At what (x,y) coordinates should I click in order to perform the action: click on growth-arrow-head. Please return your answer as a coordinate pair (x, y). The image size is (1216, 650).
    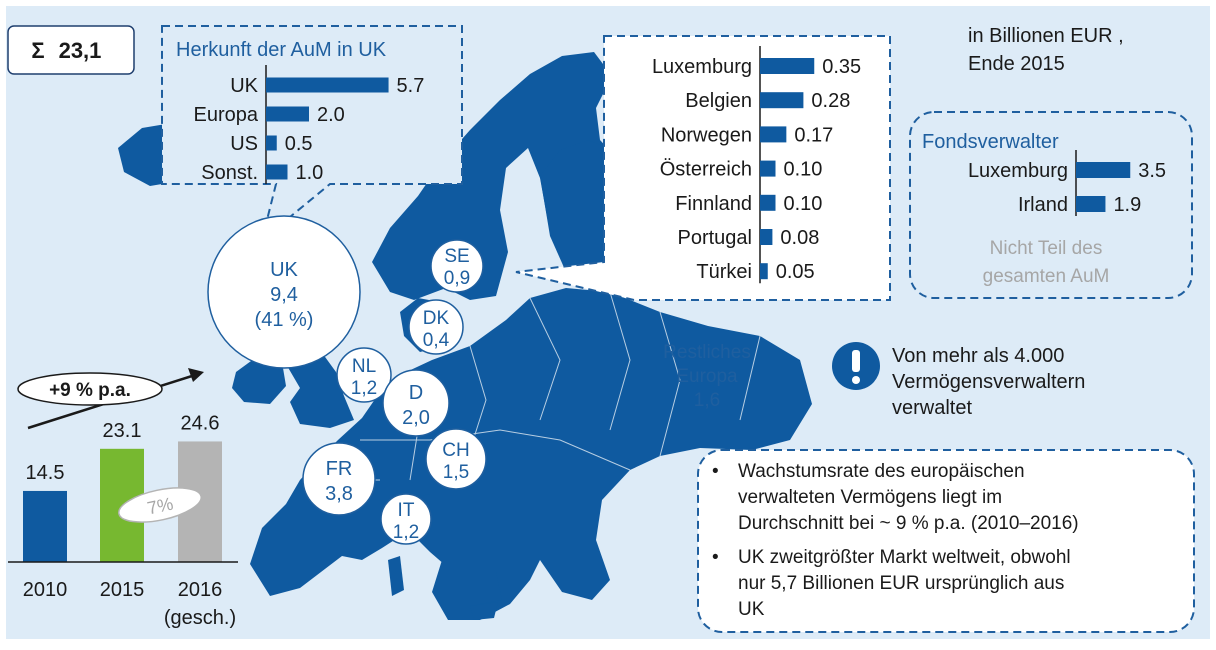
    Looking at the image, I should click on (196, 375).